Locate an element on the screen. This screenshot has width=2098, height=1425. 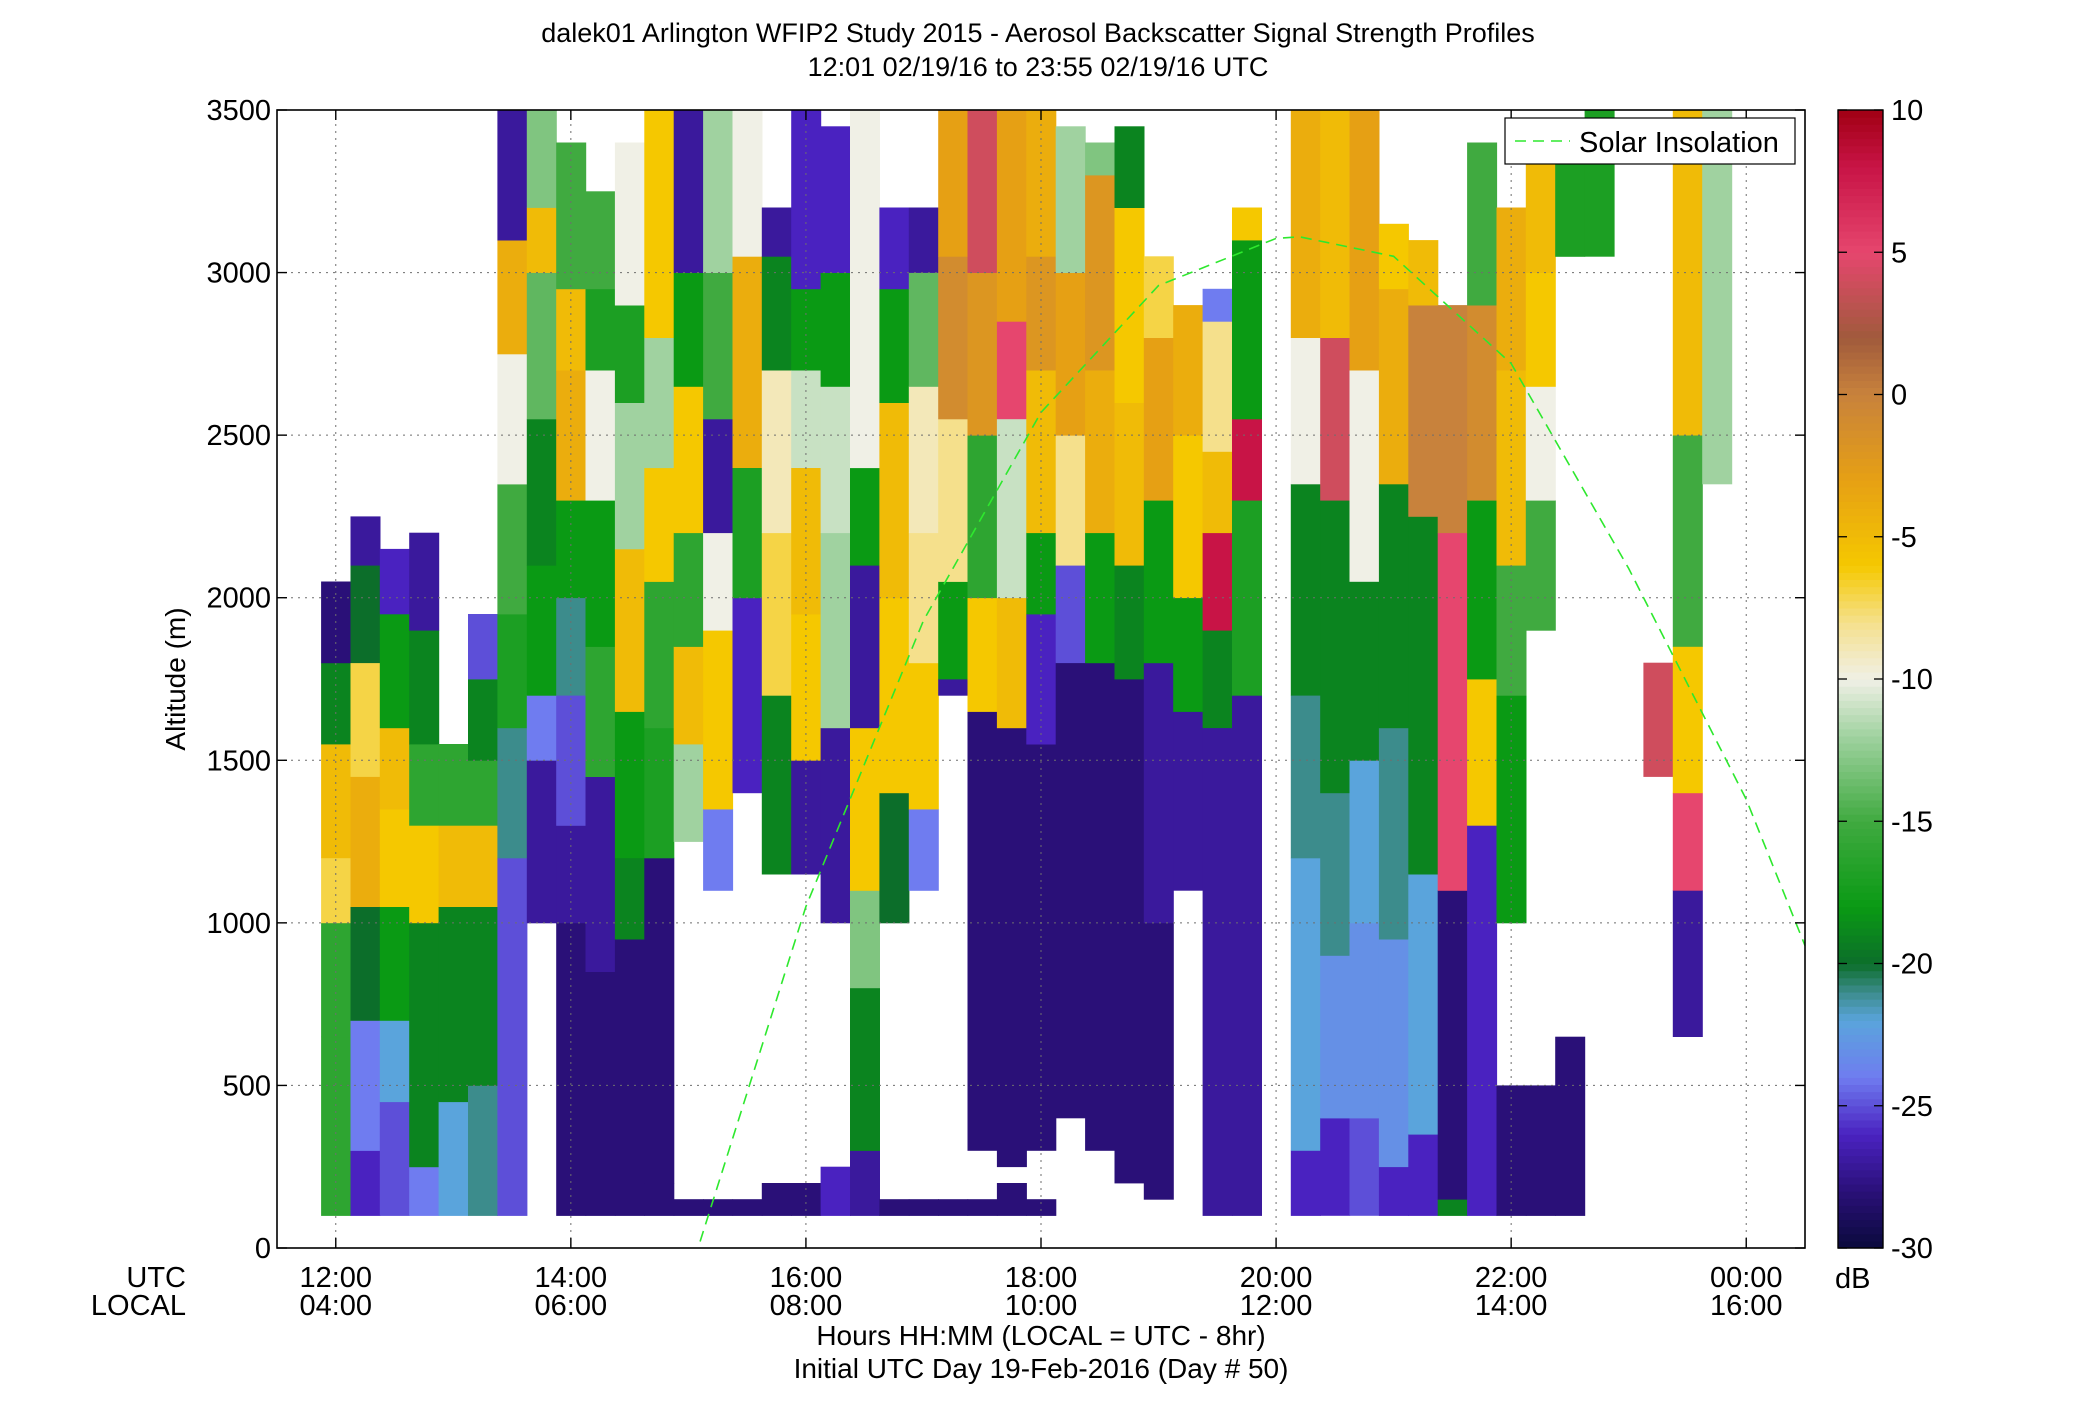
chart-subtitle: 12:01 02/19/16 to 23:55 02/19/16 UTC is located at coordinates (1038, 67).